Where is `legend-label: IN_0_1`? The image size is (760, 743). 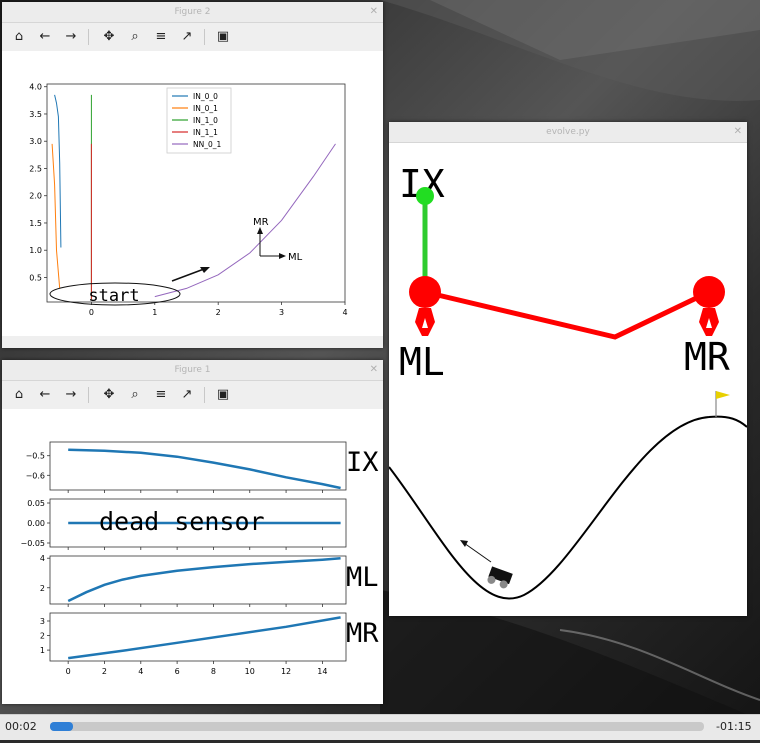 legend-label: IN_0_1 is located at coordinates (205, 108).